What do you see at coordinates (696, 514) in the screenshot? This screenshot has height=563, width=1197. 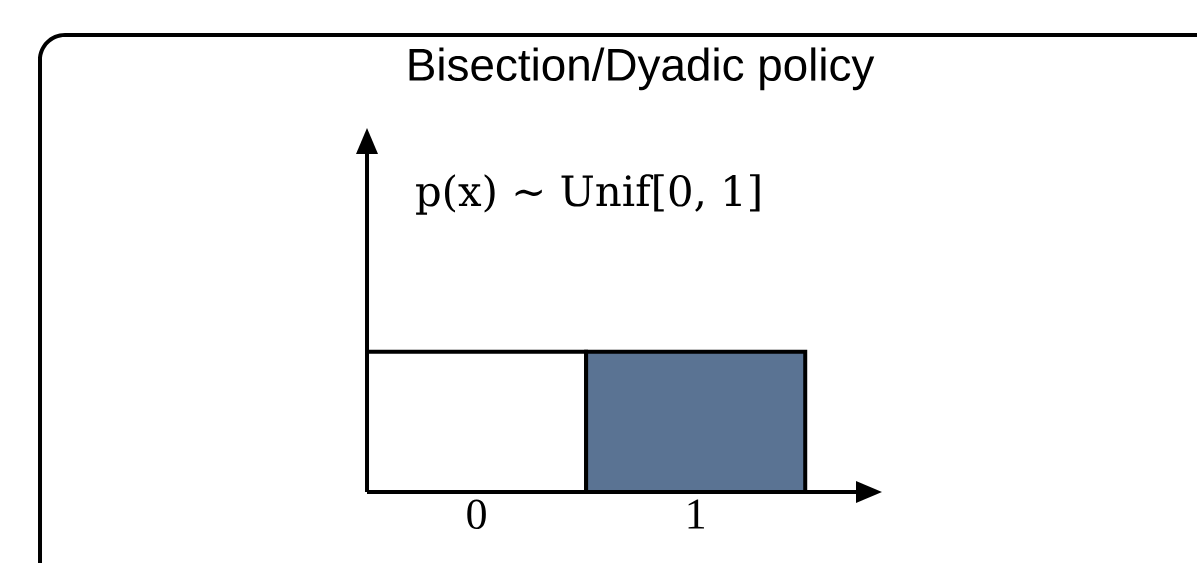 I see `x-tick-label: 1` at bounding box center [696, 514].